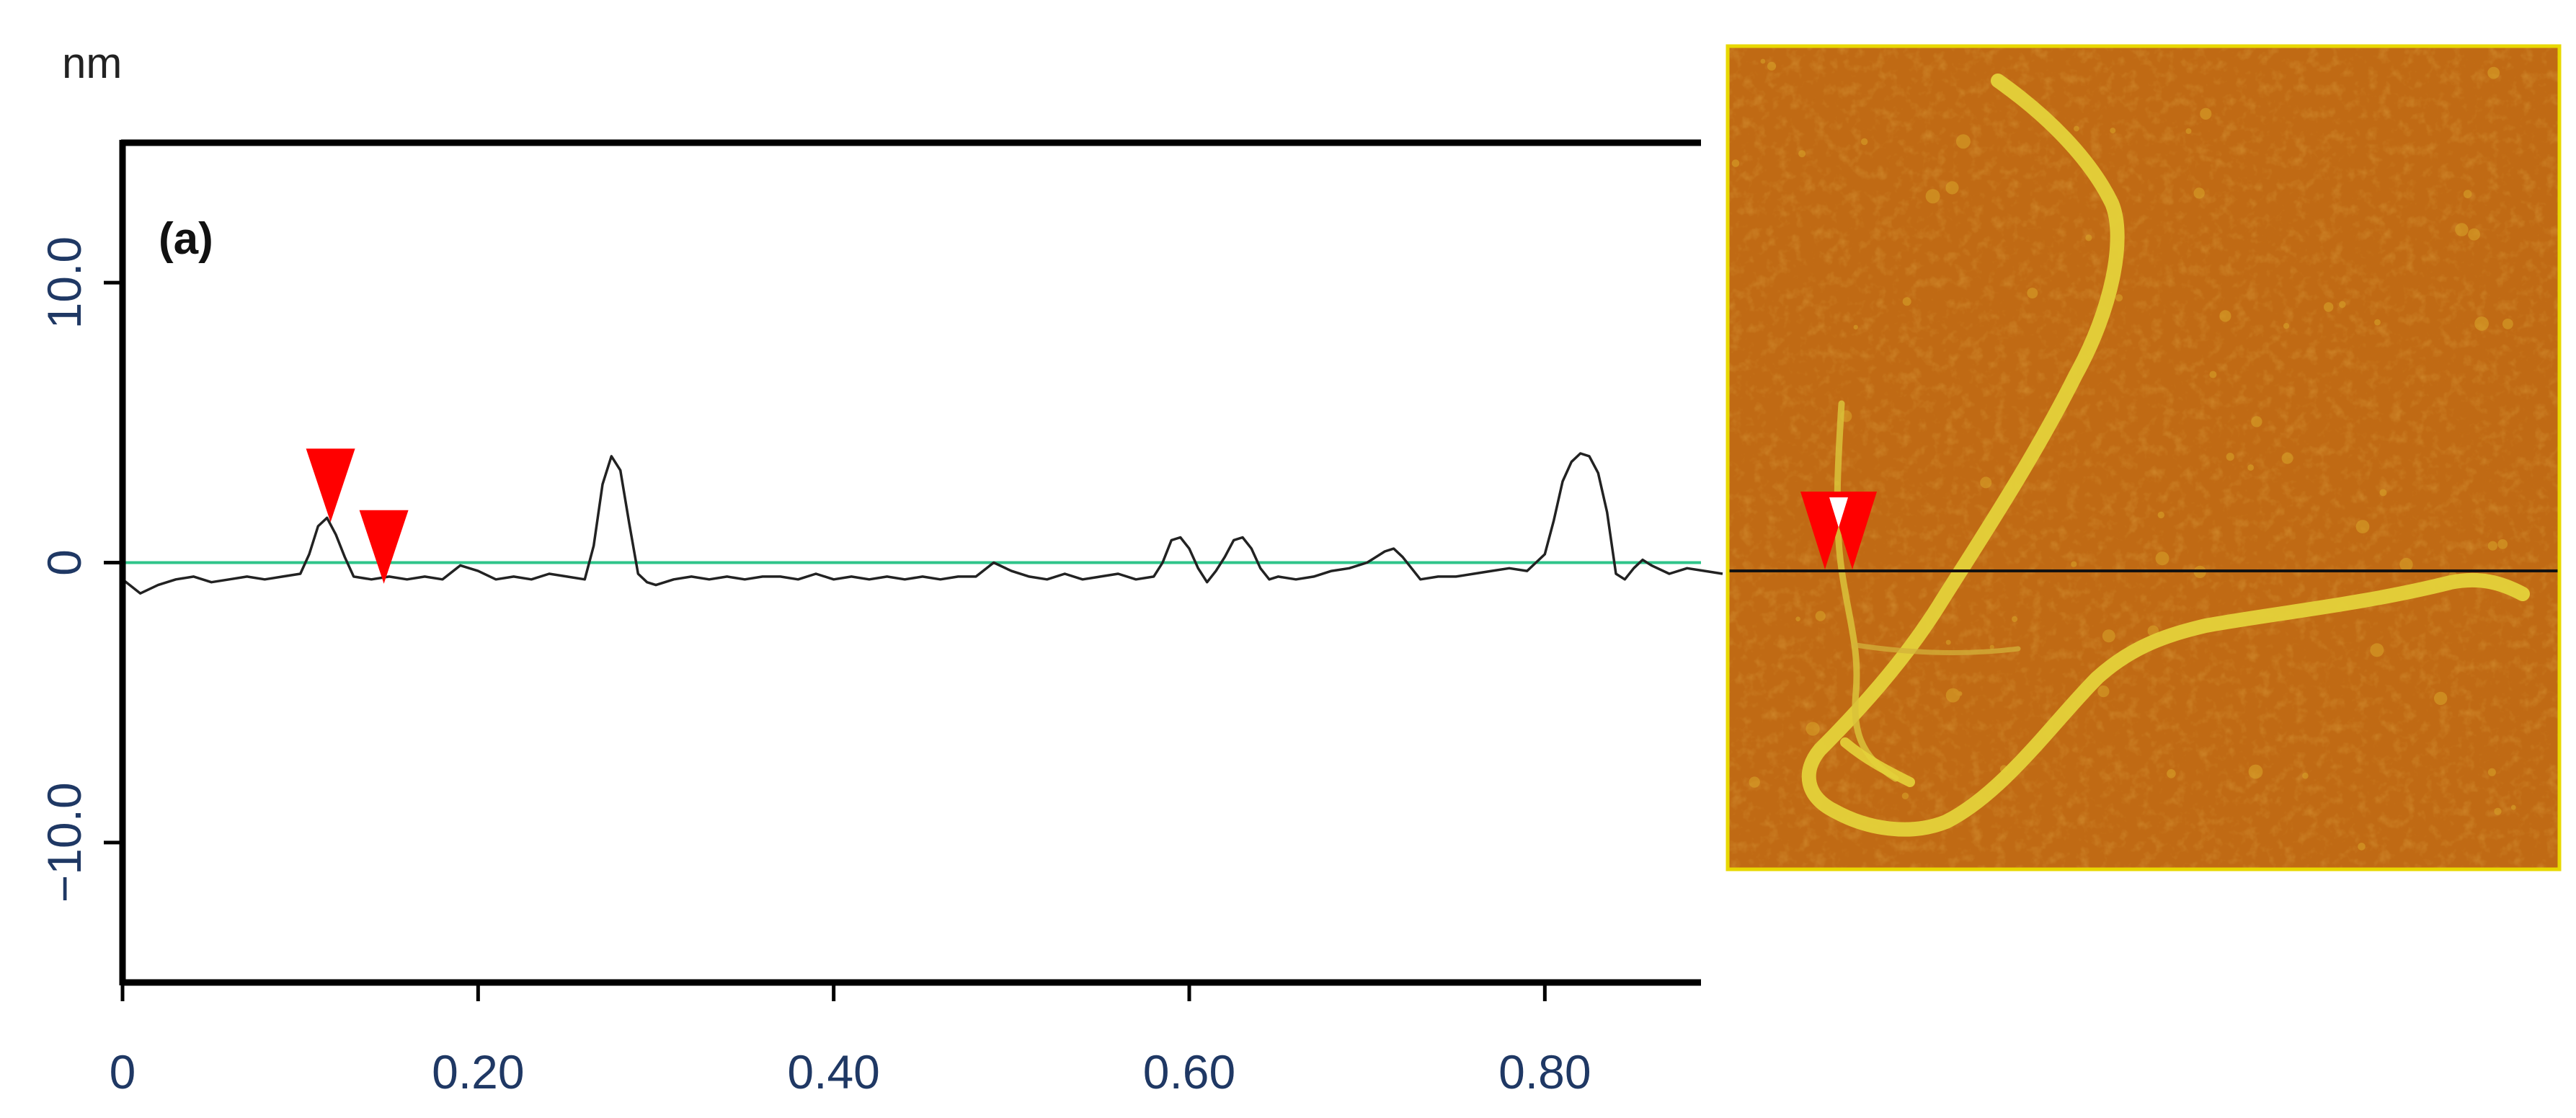 This screenshot has width=2576, height=1118. Describe the element at coordinates (92, 63) in the screenshot. I see `y-axis-unit: nm` at that location.